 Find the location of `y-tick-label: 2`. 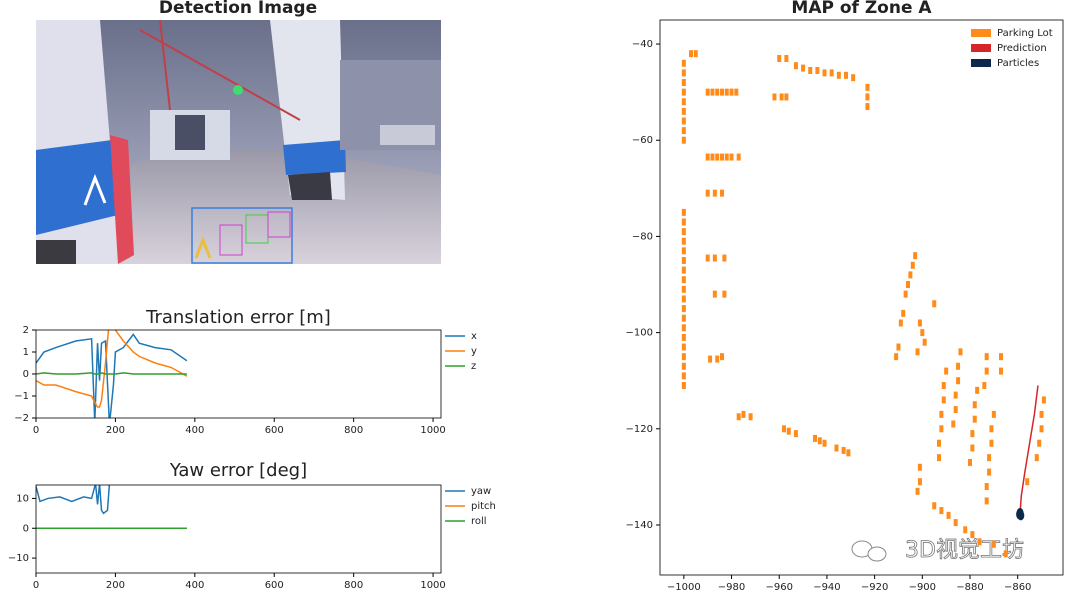

y-tick-label: 2 is located at coordinates (26, 330).